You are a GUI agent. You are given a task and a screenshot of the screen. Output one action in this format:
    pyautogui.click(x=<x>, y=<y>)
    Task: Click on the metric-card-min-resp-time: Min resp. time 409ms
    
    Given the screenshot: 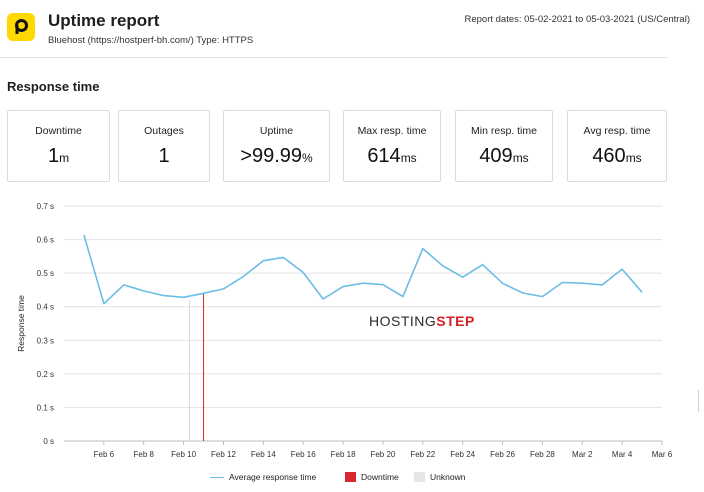 What is the action you would take?
    pyautogui.click(x=504, y=146)
    